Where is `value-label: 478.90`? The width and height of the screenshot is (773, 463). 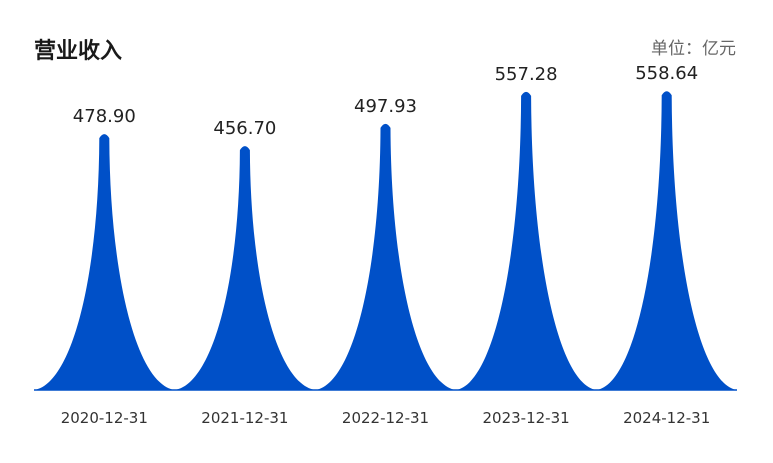 value-label: 478.90 is located at coordinates (104, 116).